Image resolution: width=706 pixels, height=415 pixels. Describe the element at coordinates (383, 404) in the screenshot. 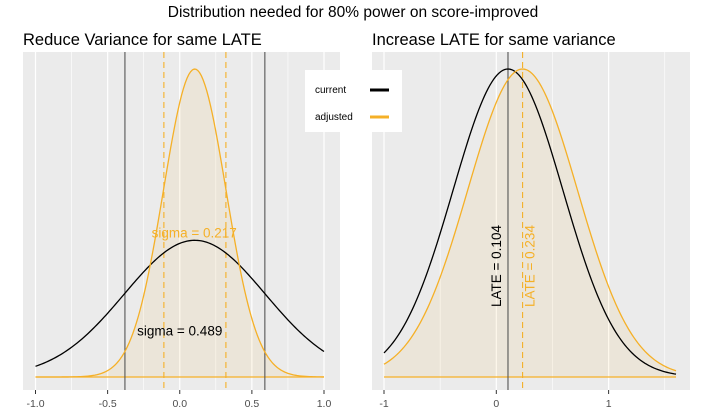

I see `x-tick-label: -1` at that location.